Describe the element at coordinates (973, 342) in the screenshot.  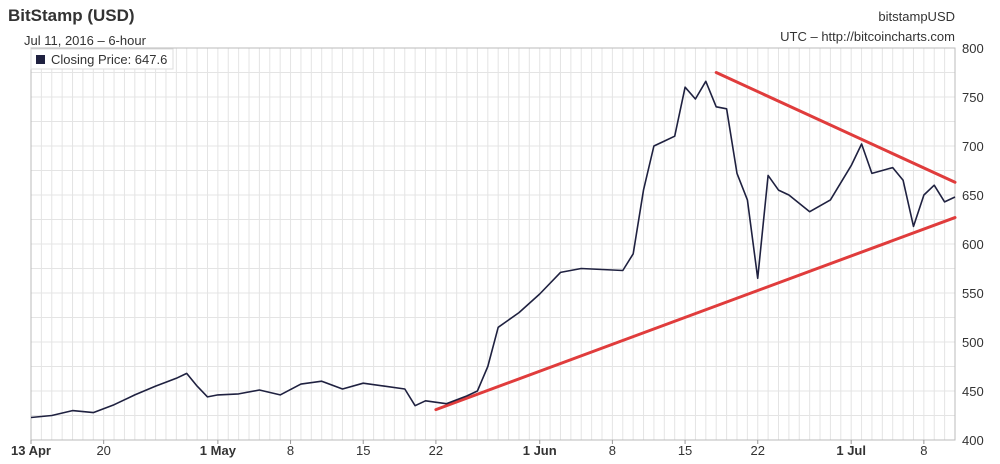
I see `y-tick-label: 500` at that location.